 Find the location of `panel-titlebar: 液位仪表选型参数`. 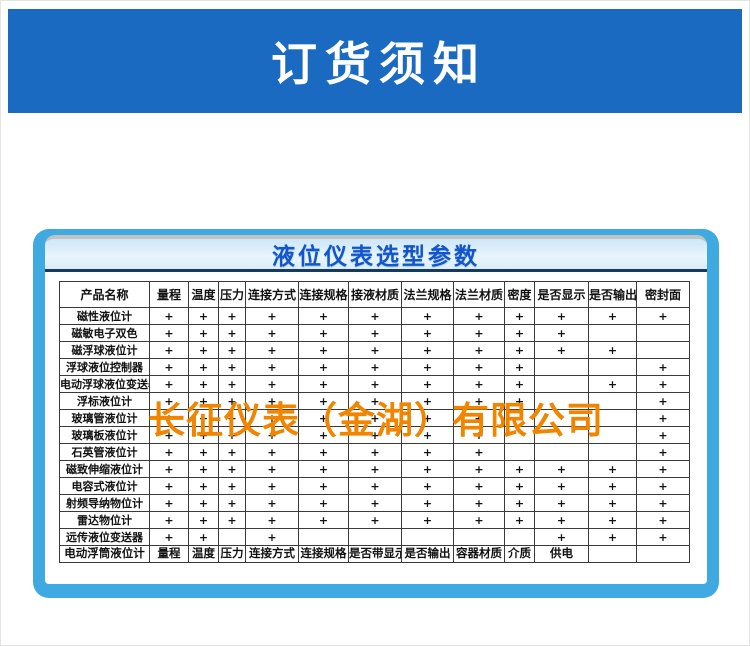

panel-titlebar: 液位仪表选型参数 is located at coordinates (376, 255).